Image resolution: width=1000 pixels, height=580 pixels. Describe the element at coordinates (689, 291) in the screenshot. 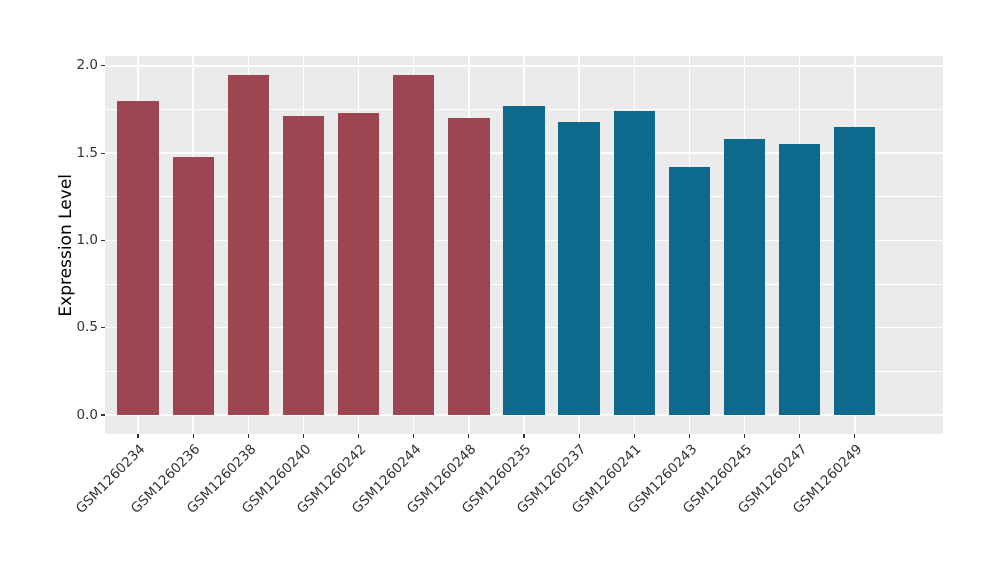

I see `bar-GSM1260243` at that location.